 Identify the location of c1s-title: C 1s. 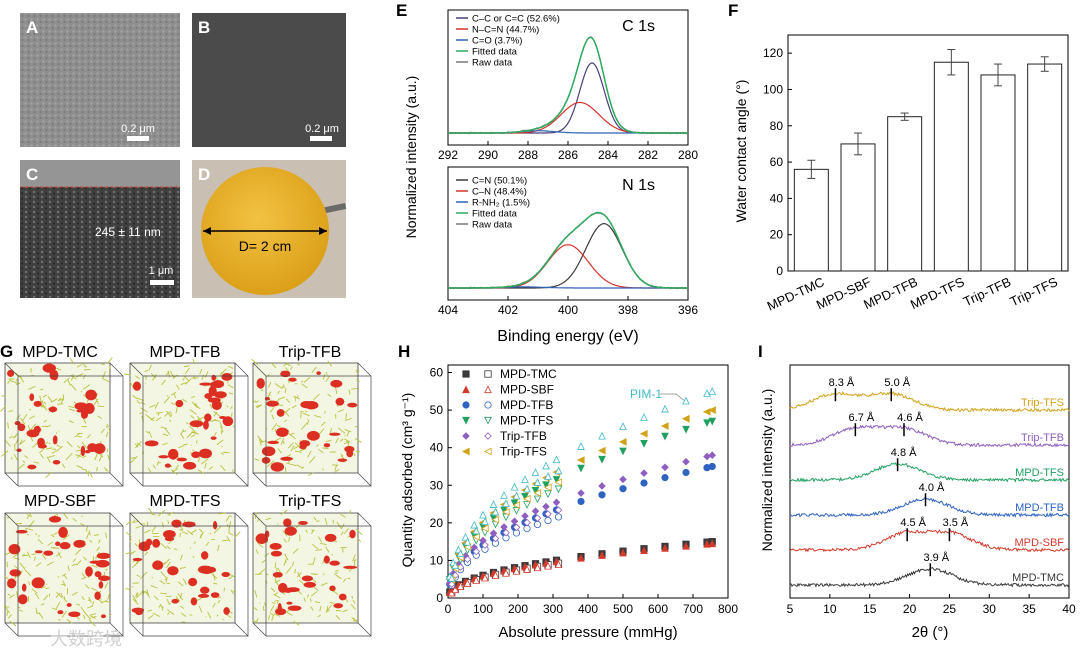
(638, 26).